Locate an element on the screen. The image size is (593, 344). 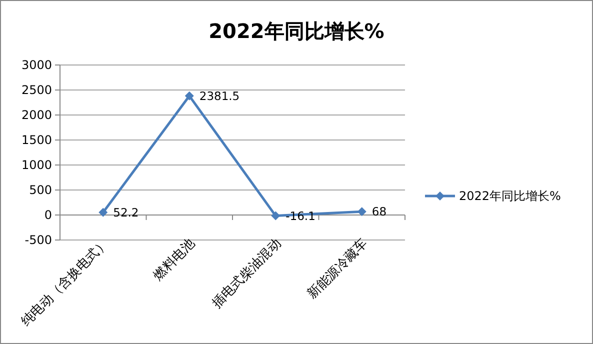
y-tick-label: 2500 is located at coordinates (36, 90).